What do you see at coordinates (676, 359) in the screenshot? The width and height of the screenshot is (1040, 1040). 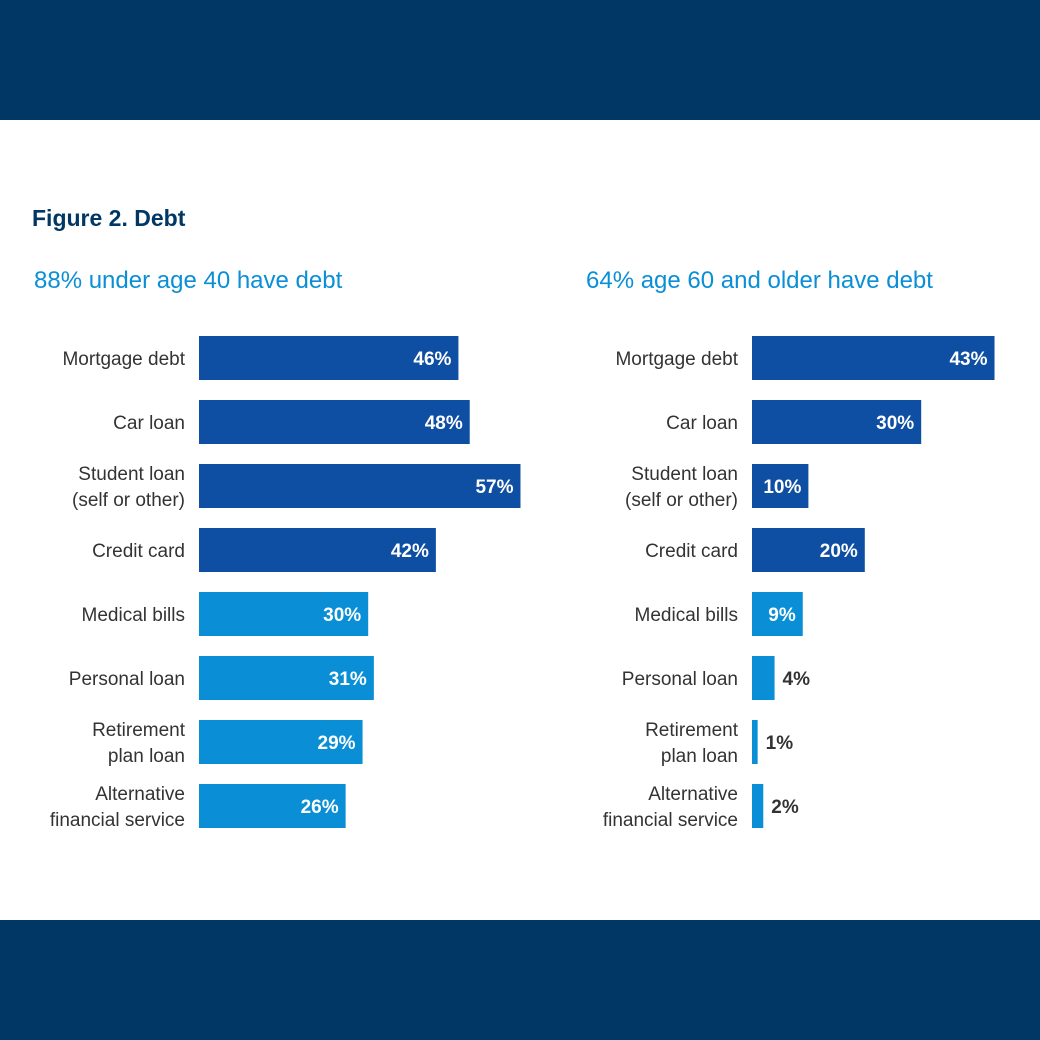 I see `age-60-plus-category-label-1: Mortgage debt` at bounding box center [676, 359].